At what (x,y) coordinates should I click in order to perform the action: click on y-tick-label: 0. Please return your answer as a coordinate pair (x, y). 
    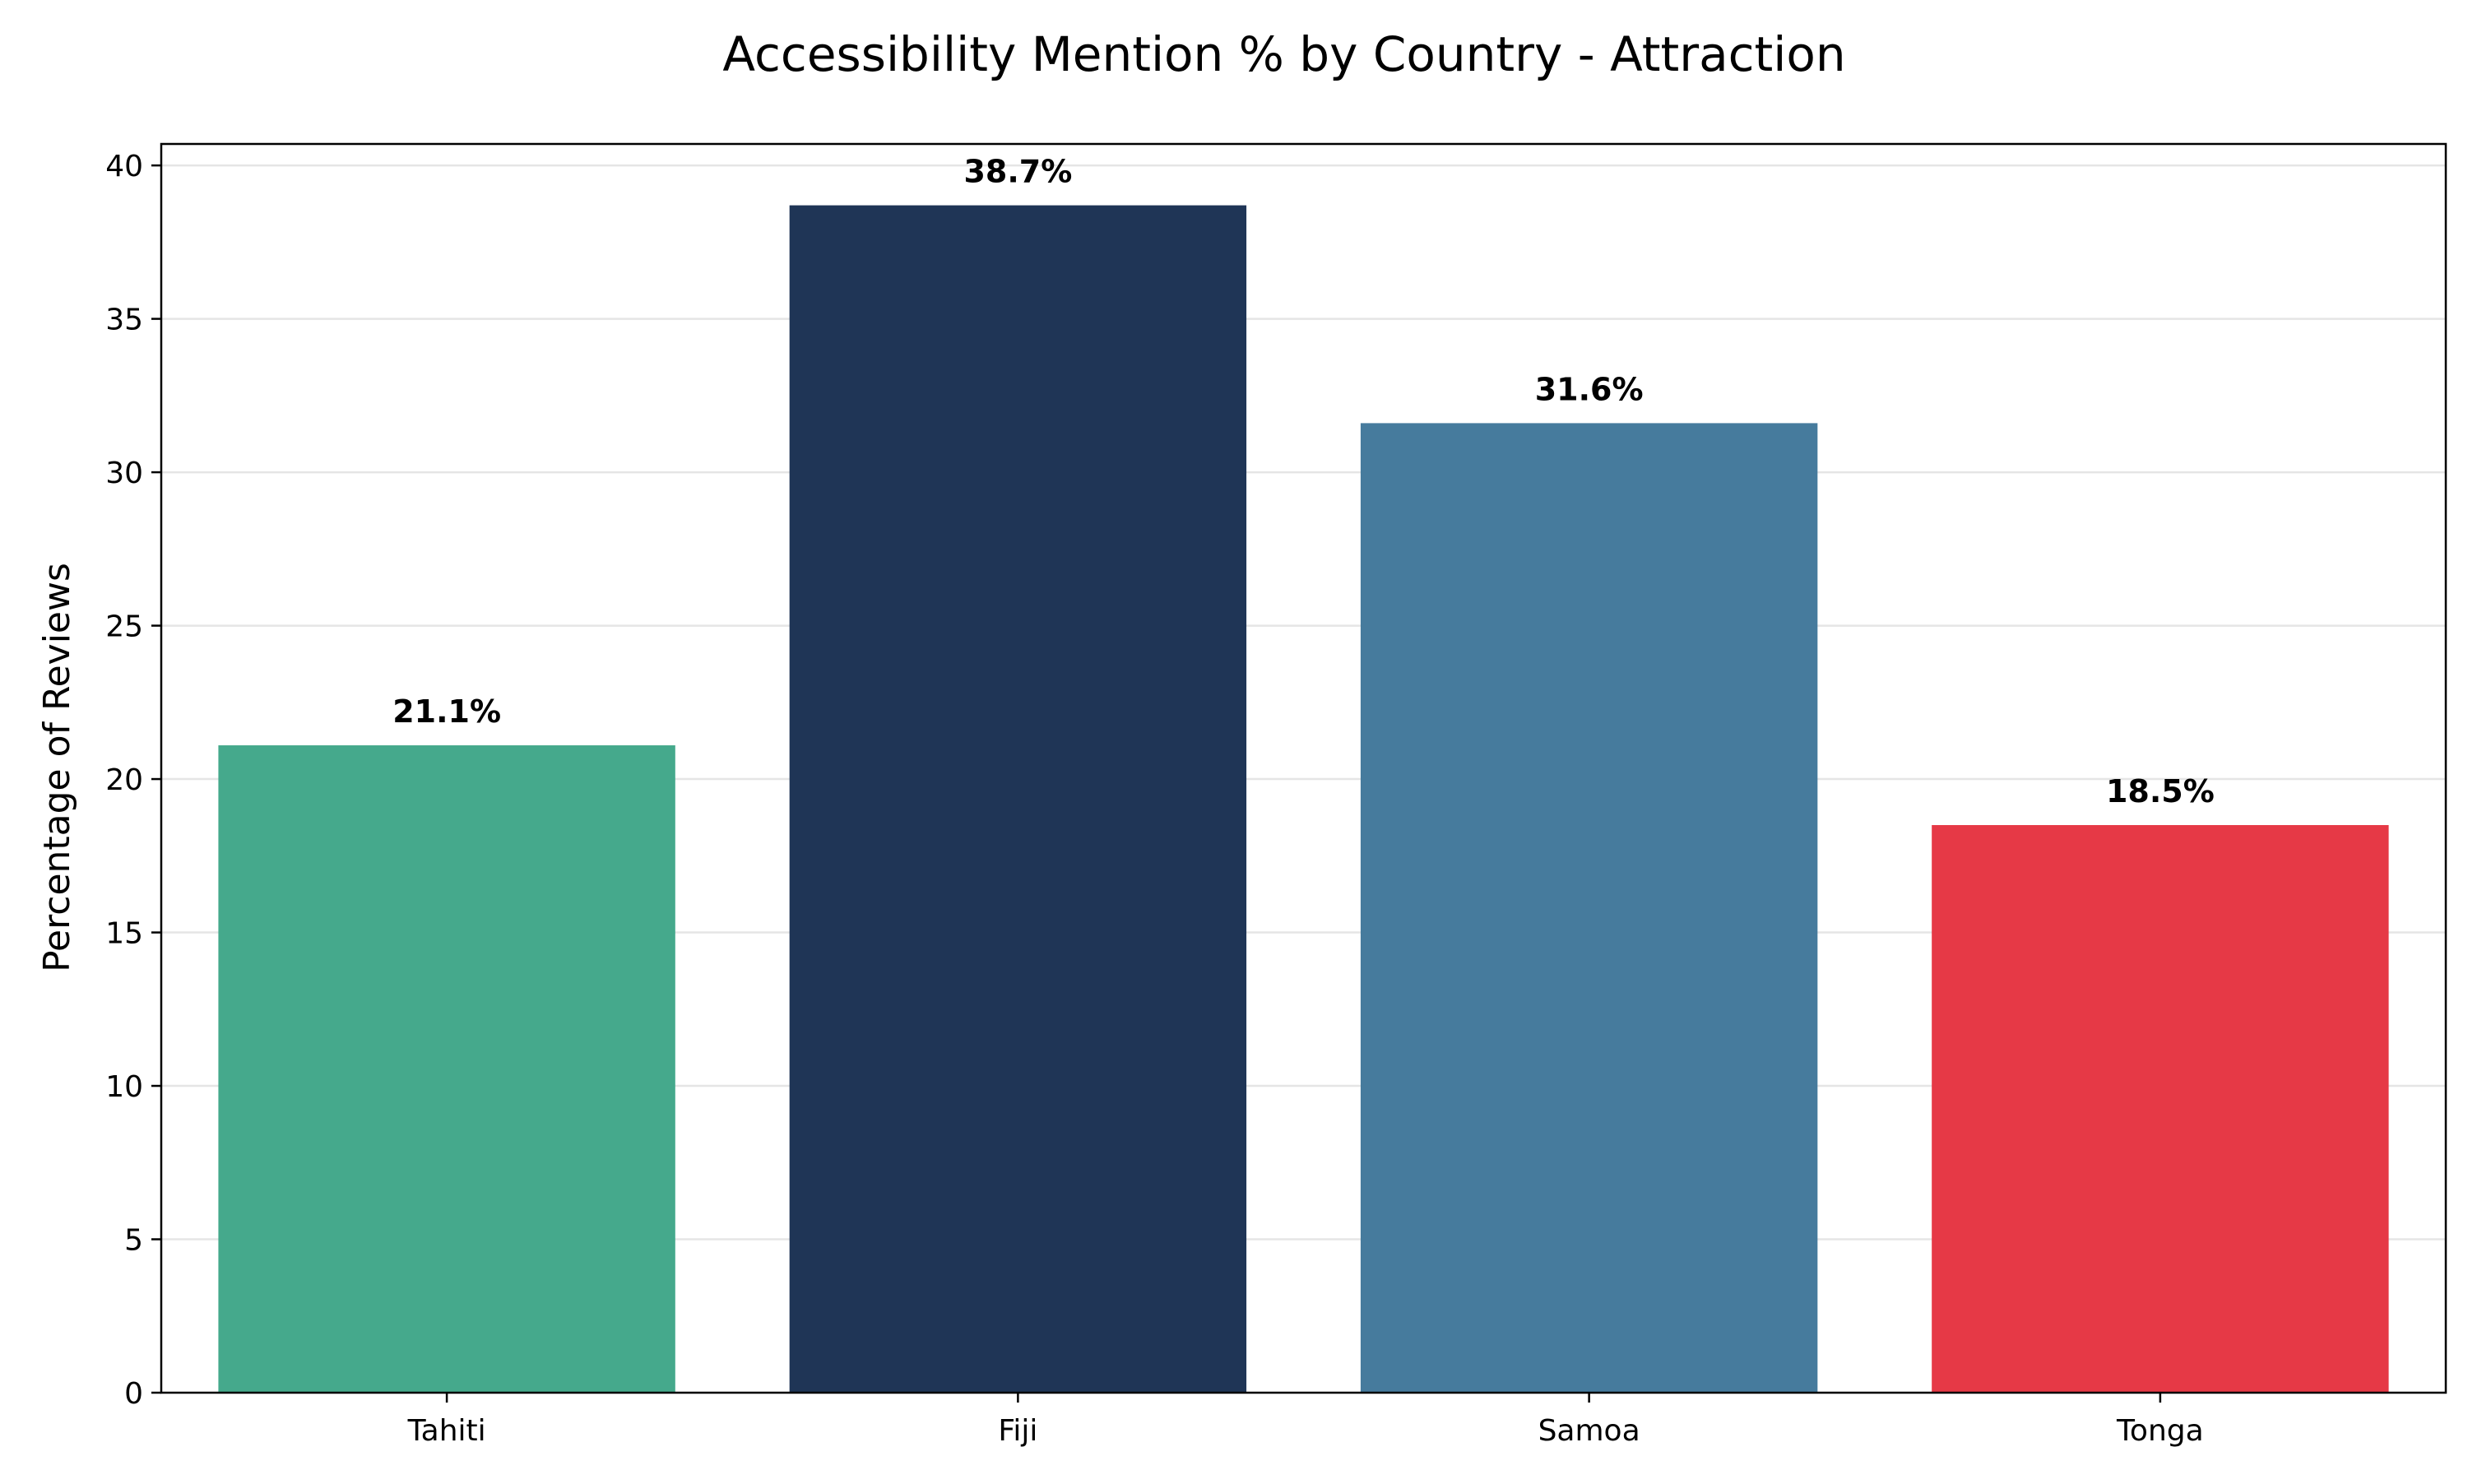
    Looking at the image, I should click on (133, 1394).